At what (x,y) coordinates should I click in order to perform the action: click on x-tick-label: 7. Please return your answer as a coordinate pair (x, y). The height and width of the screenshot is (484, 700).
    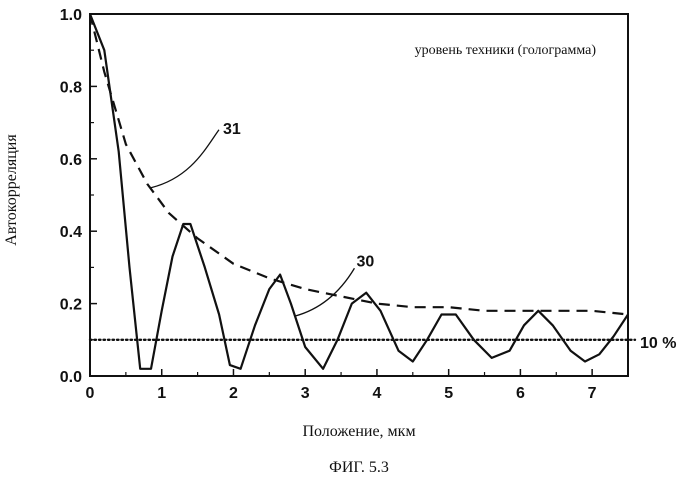
    Looking at the image, I should click on (592, 393).